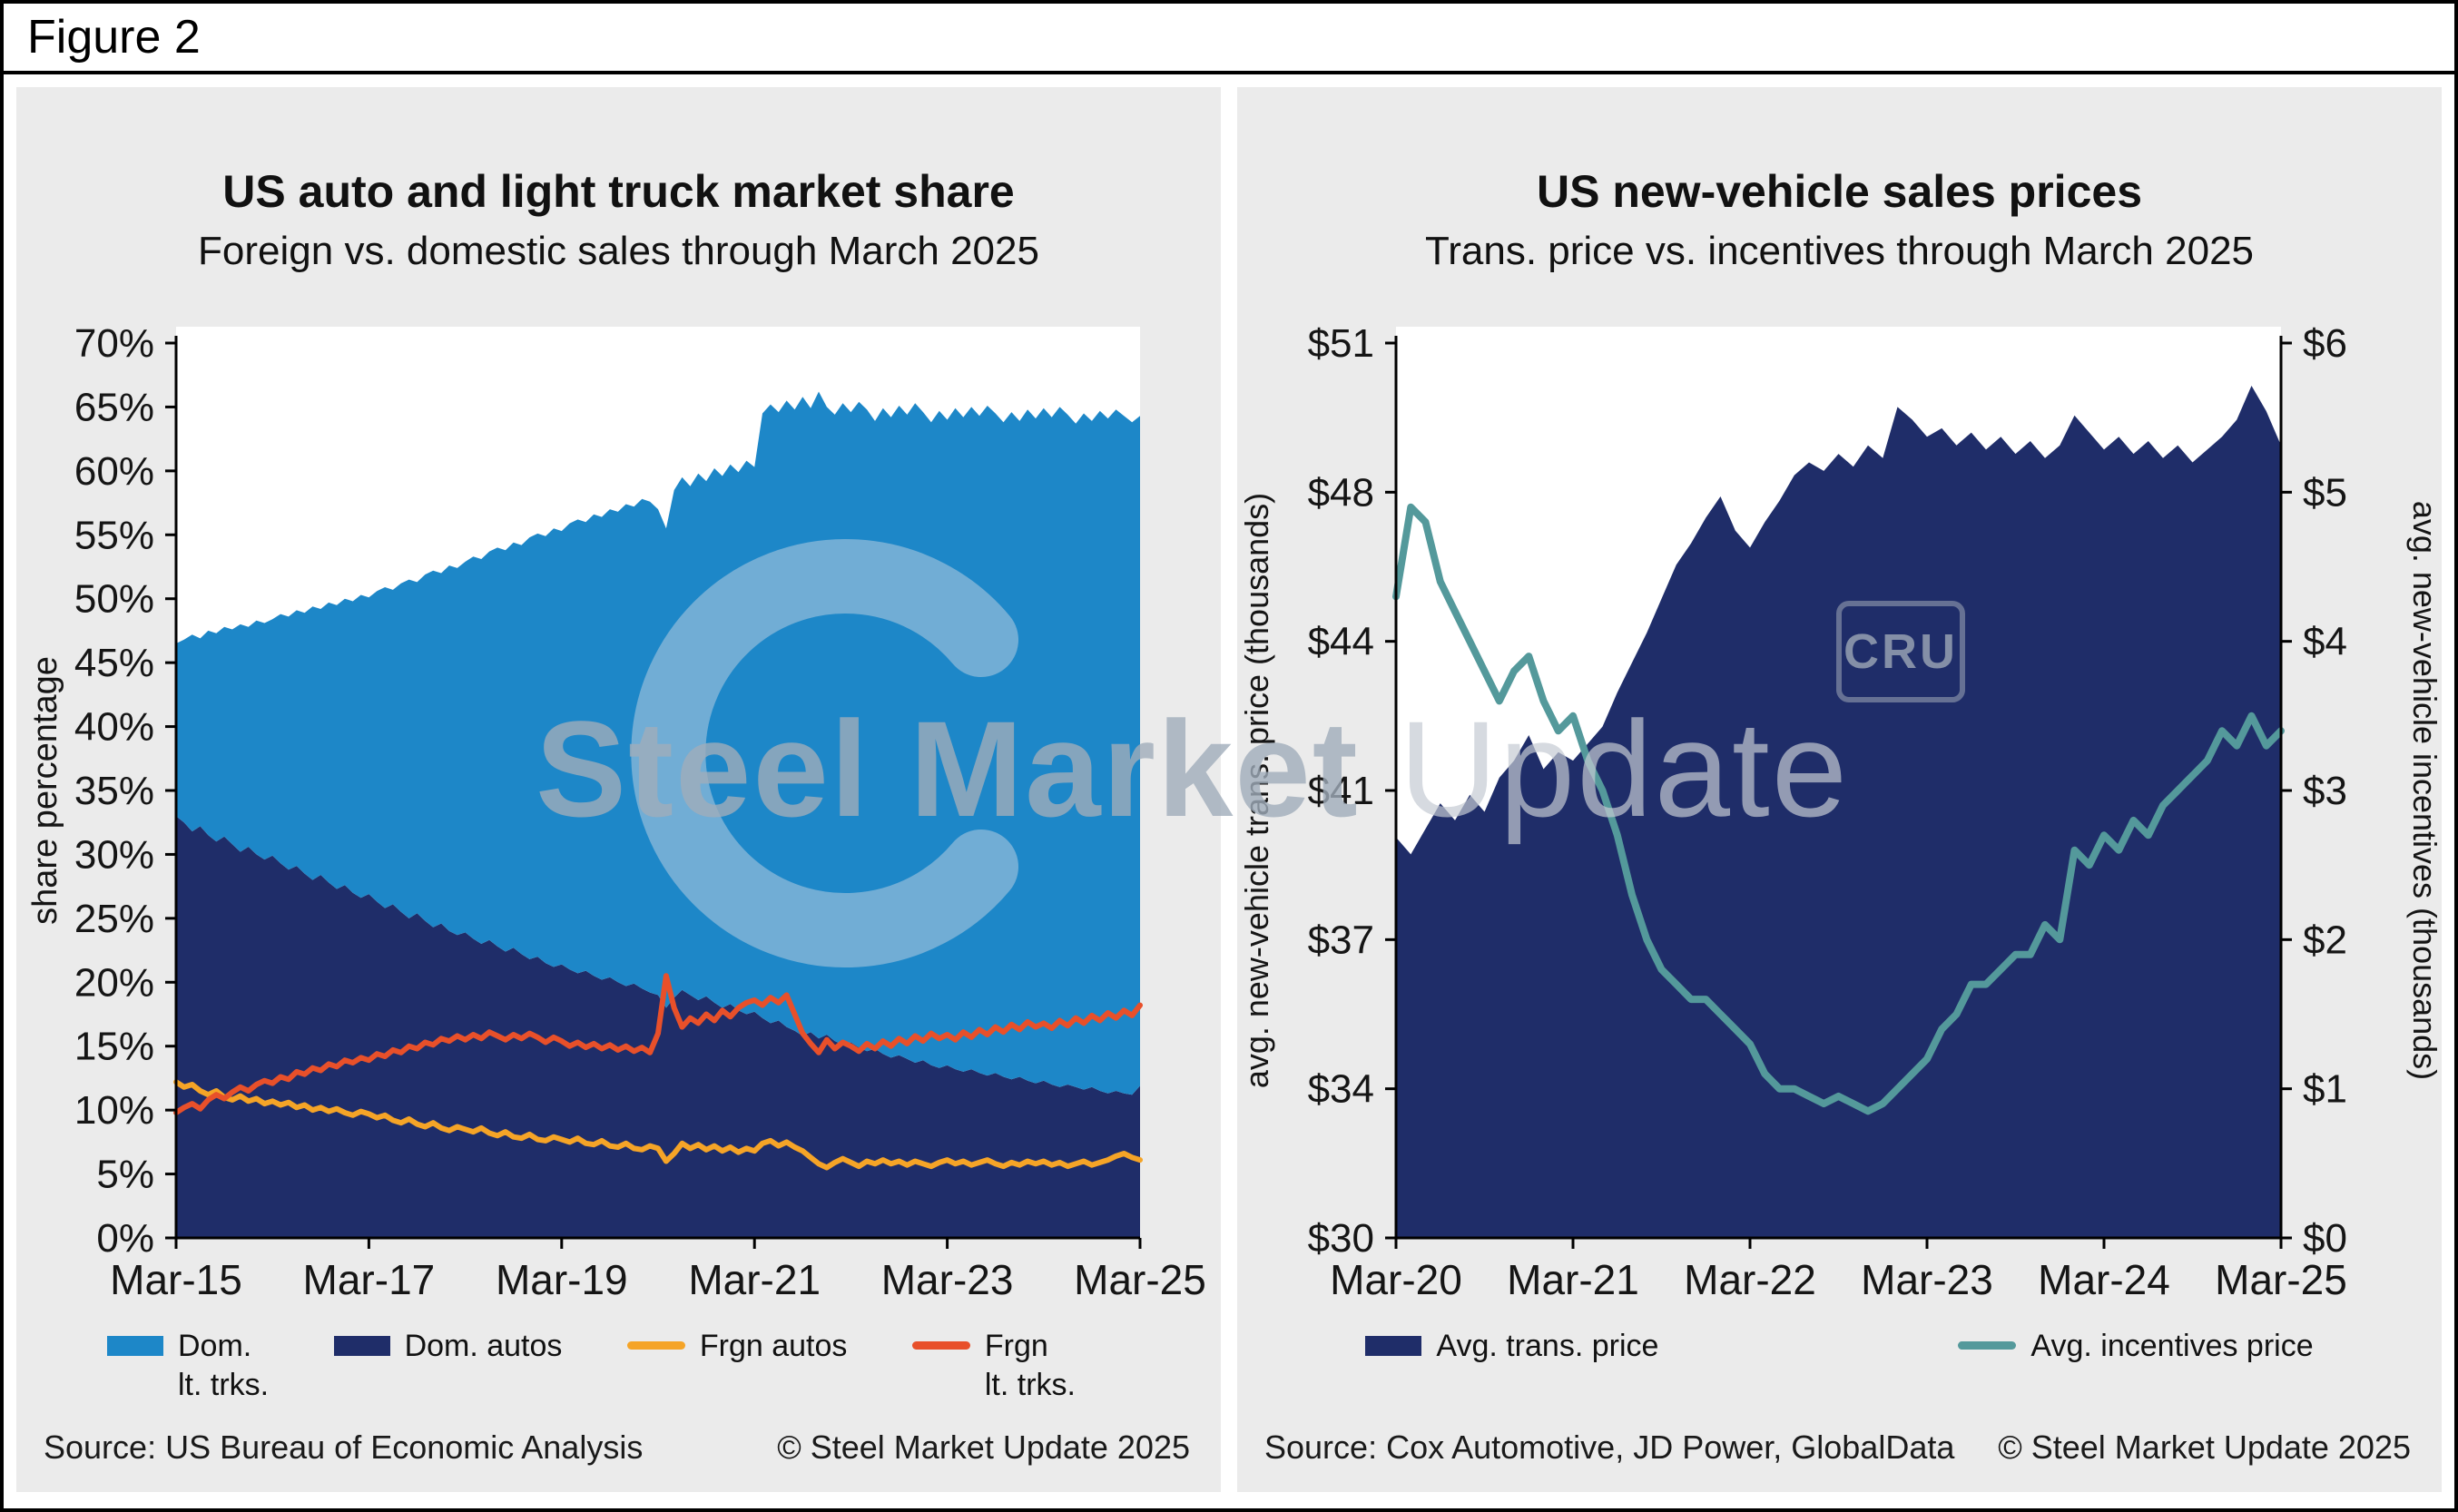  What do you see at coordinates (2325, 343) in the screenshot?
I see `axis-tick-label: $6` at bounding box center [2325, 343].